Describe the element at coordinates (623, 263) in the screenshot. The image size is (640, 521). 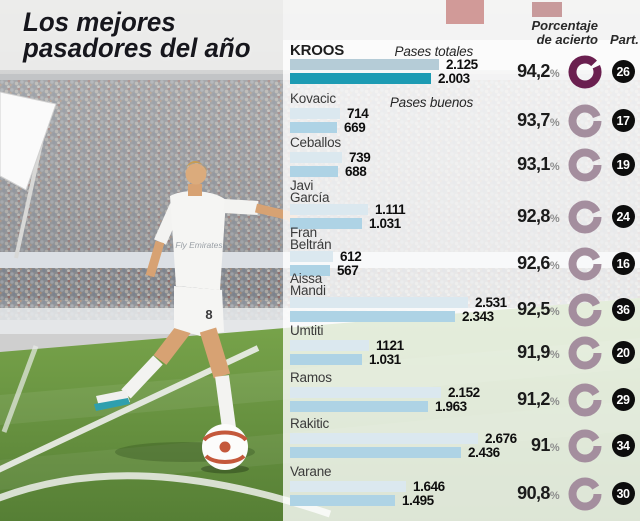
I see `matches-badge: 16` at that location.